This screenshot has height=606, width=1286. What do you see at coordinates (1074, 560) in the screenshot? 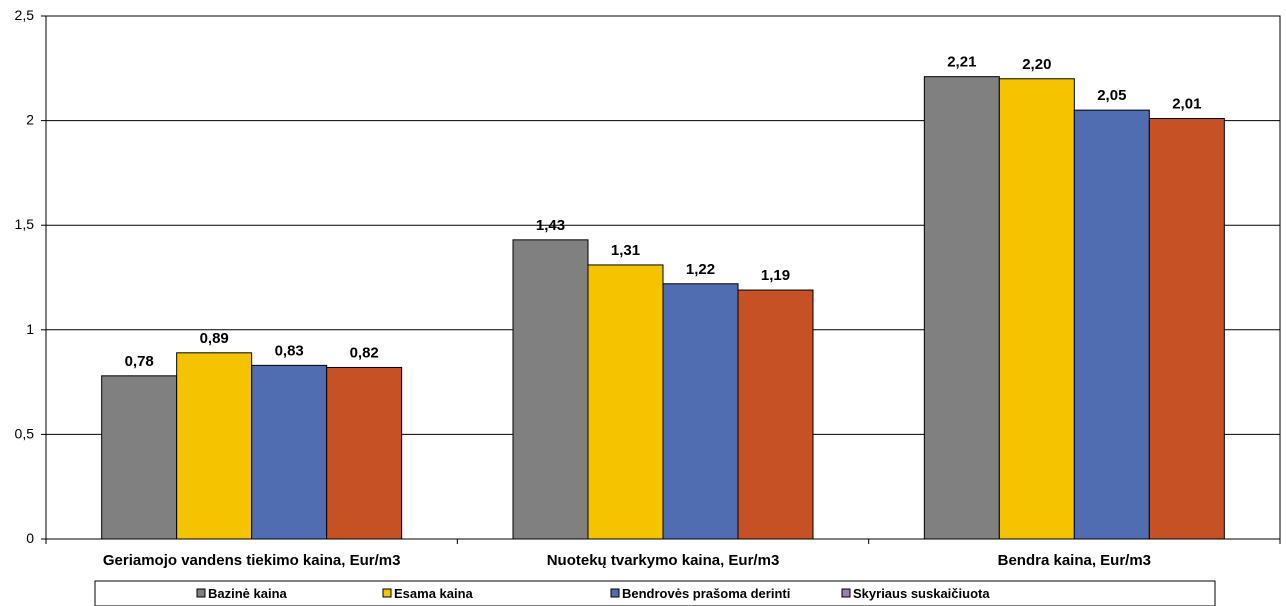
I see `x-category-label: Bendra kaina, Eur/m3` at bounding box center [1074, 560].